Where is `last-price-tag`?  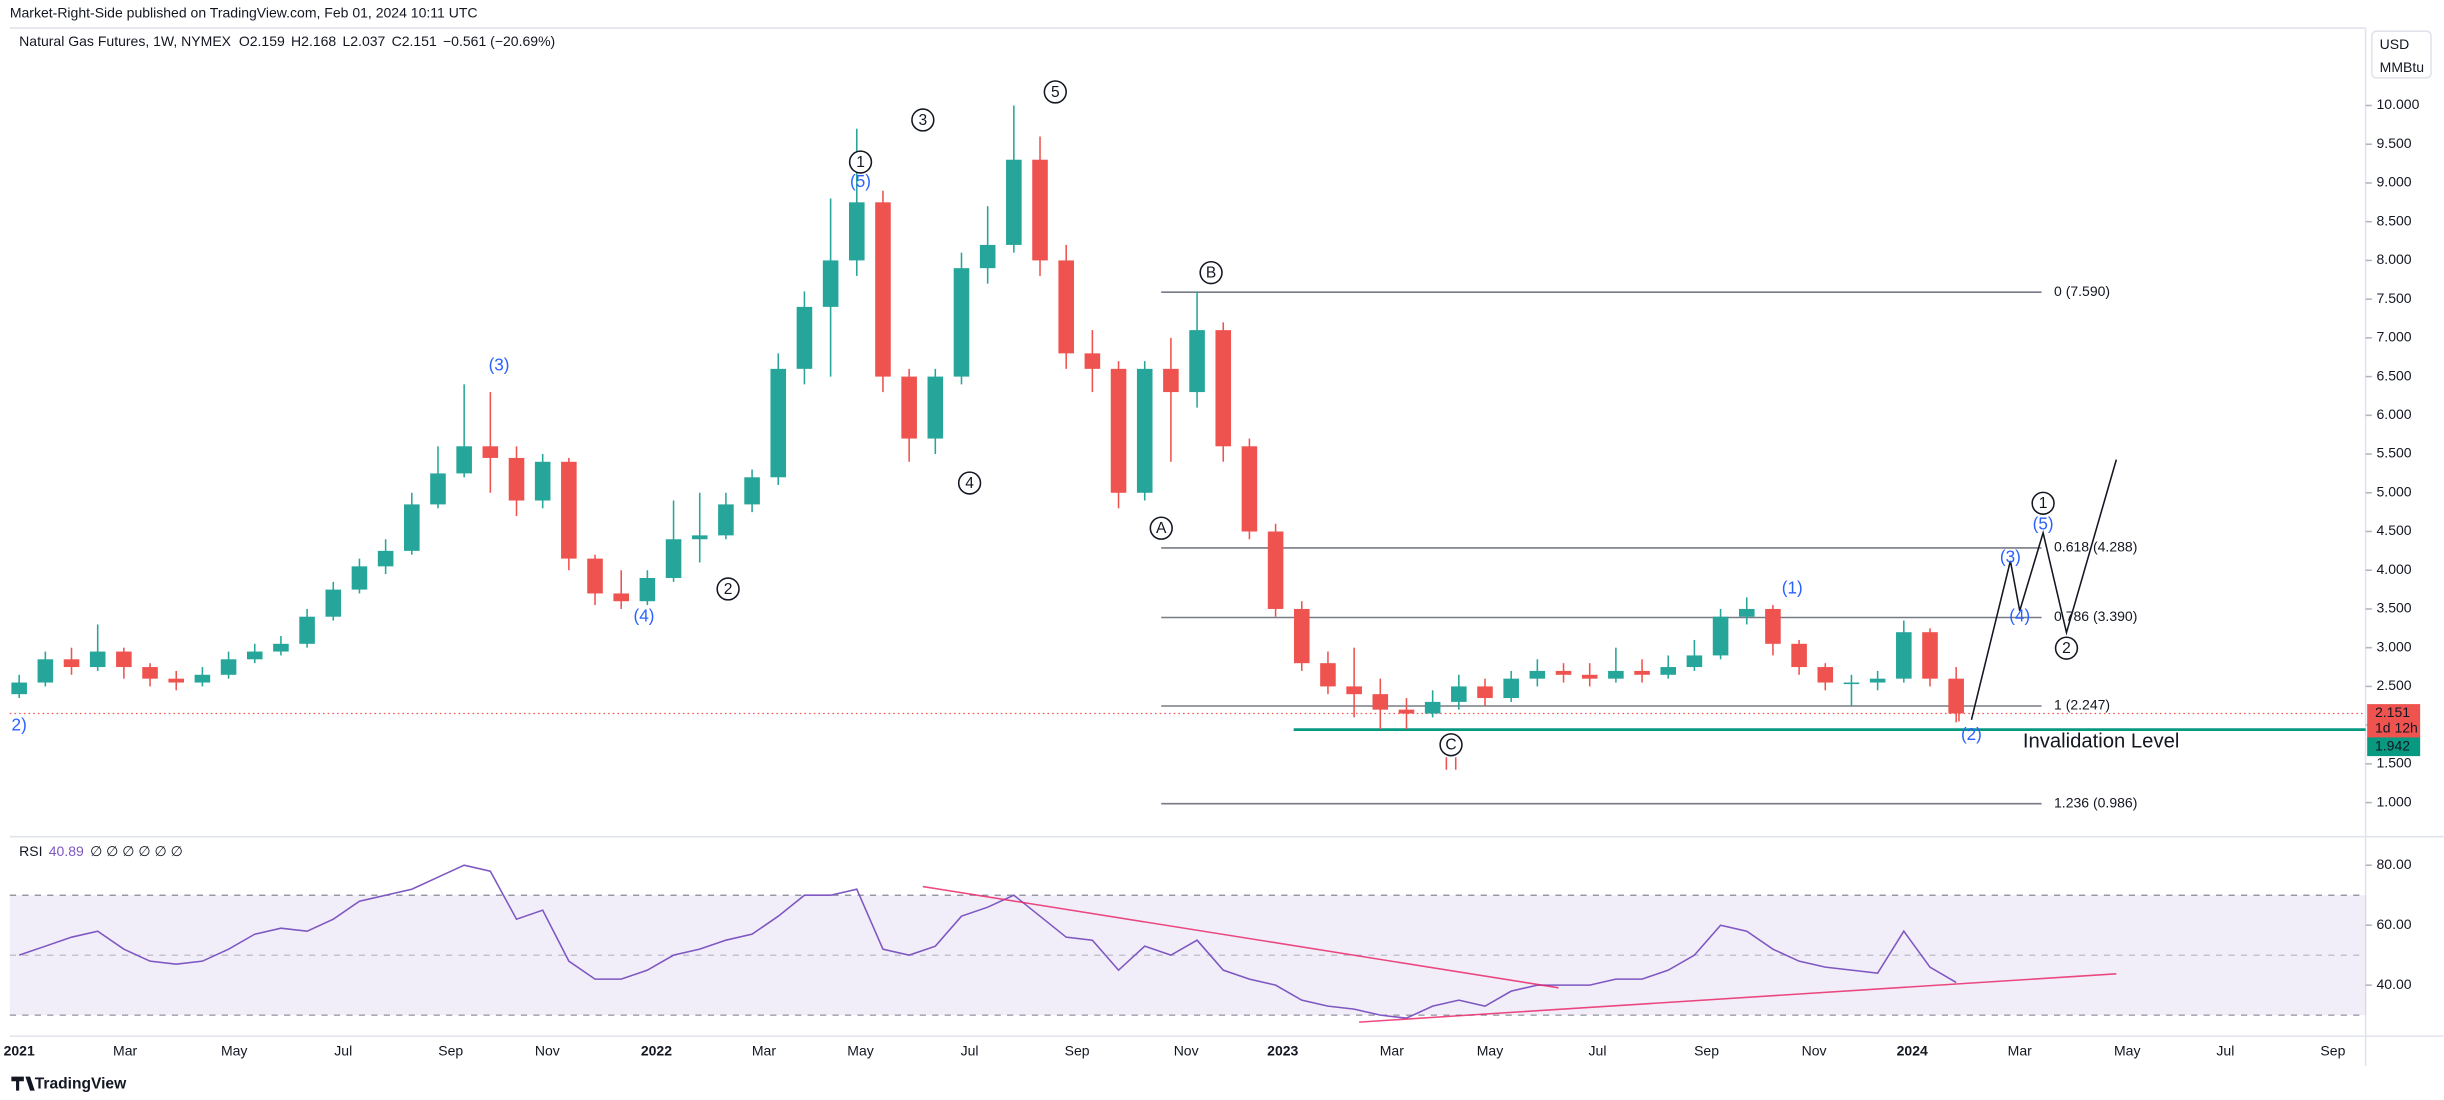
last-price-tag is located at coordinates (2394, 721).